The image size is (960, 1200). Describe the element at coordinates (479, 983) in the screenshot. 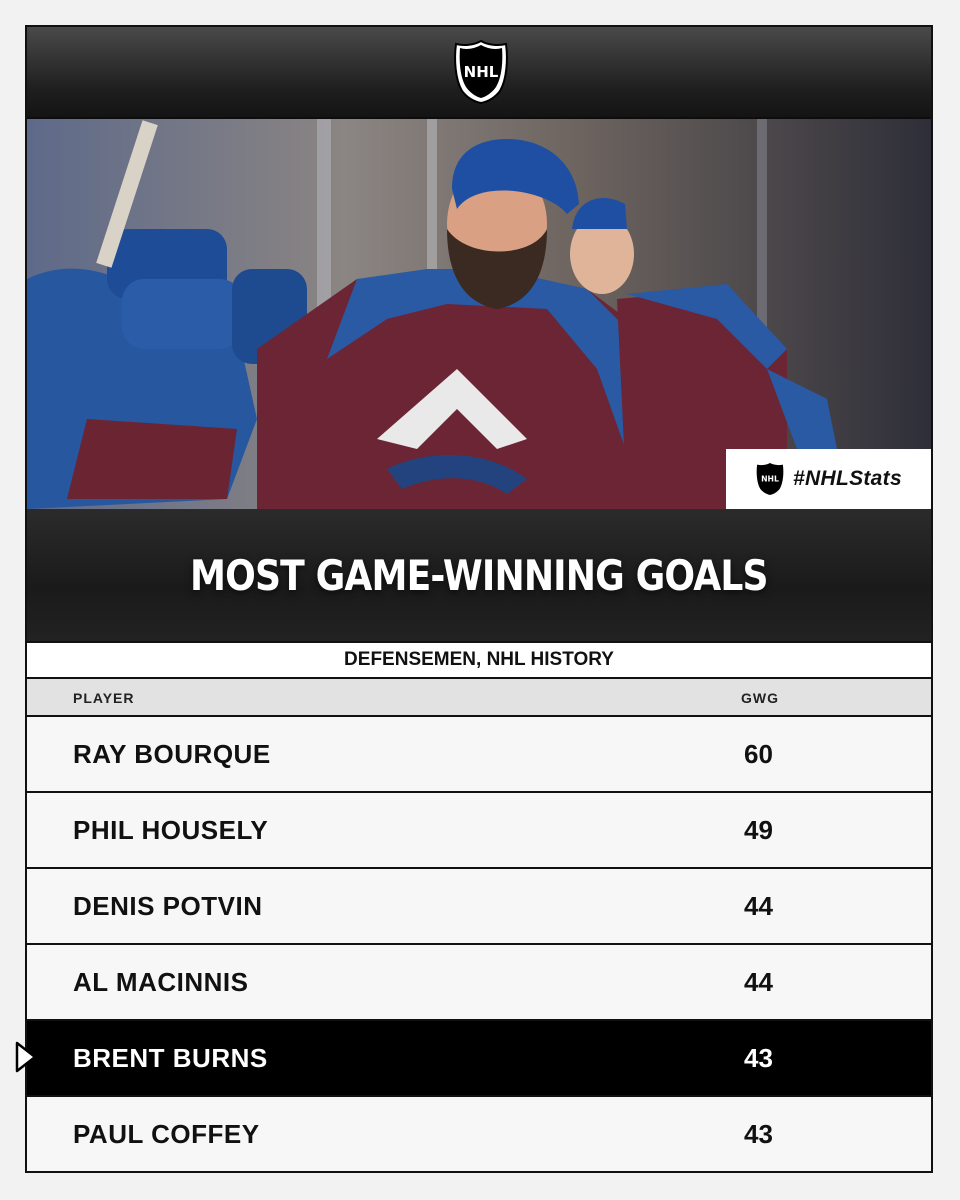

I see `table-row: AL MACINNIS 44` at that location.